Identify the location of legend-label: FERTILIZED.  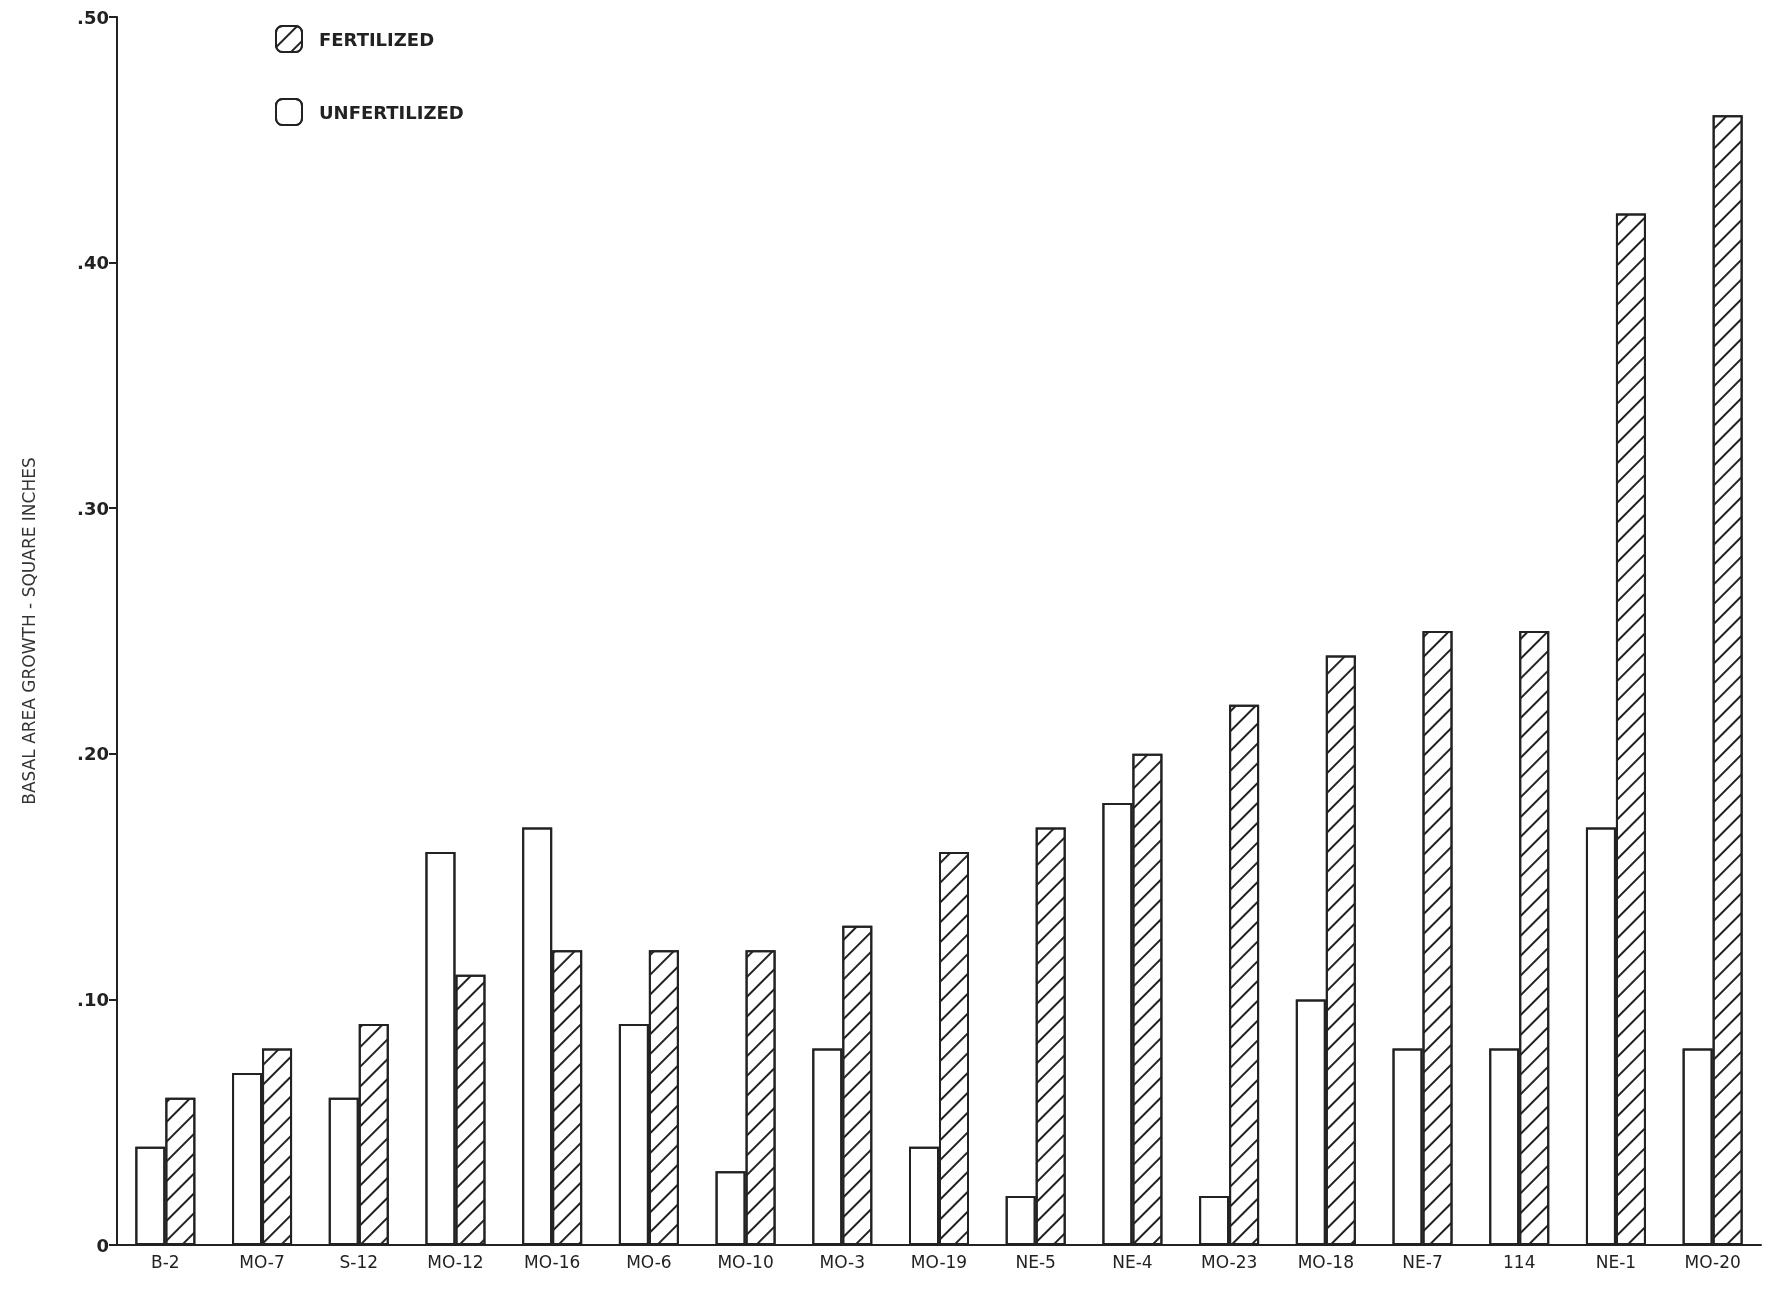
(377, 39).